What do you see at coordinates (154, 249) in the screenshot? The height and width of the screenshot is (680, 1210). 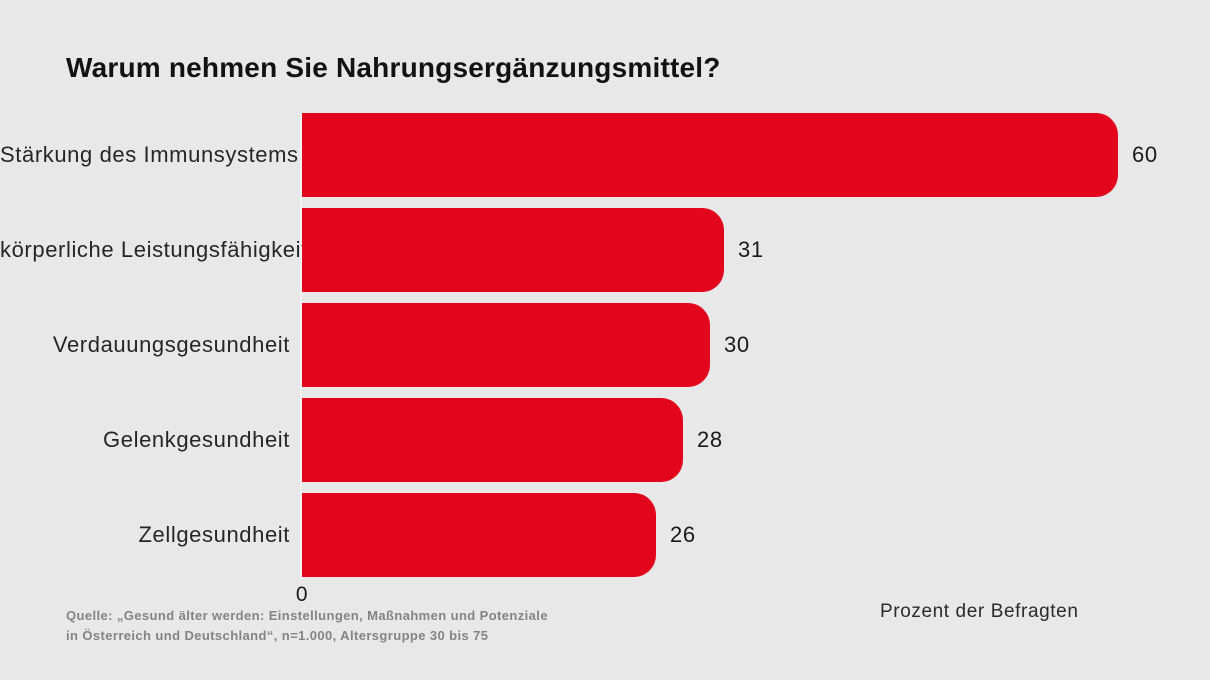 I see `category-label: körperliche Leistungsfähigkeit` at bounding box center [154, 249].